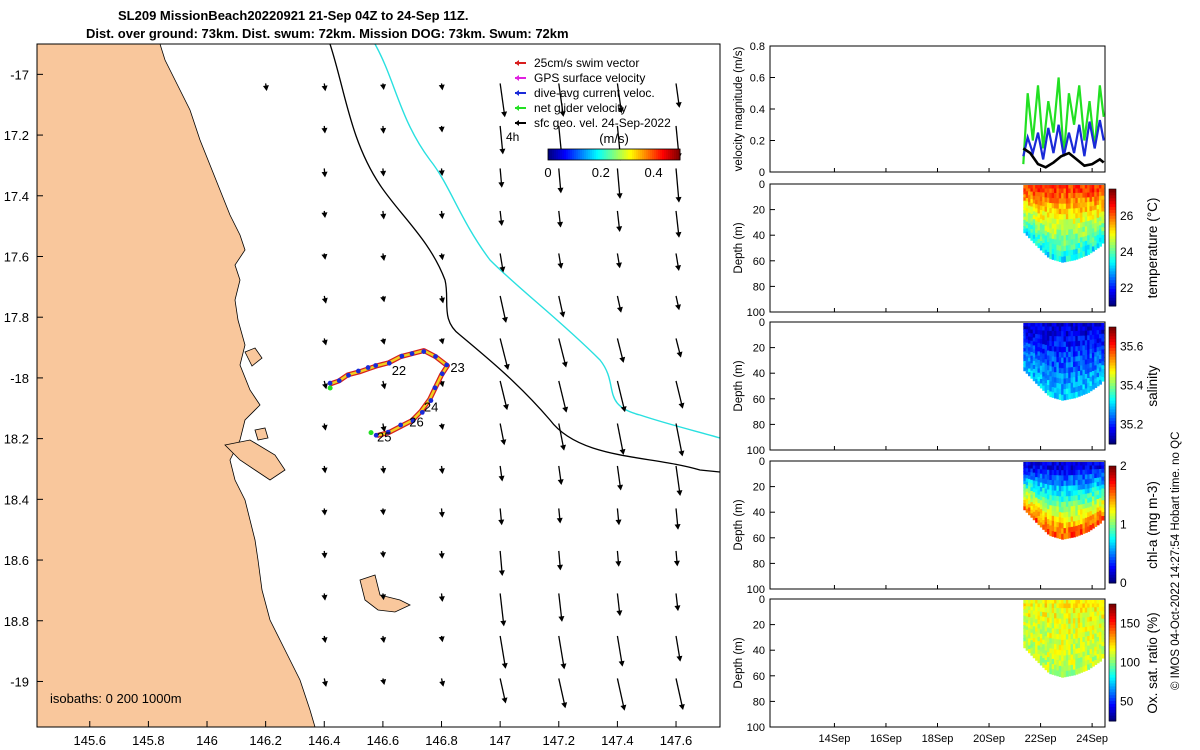 This screenshot has width=1200, height=750. Describe the element at coordinates (759, 677) in the screenshot. I see `depth-tick-label: 60` at that location.